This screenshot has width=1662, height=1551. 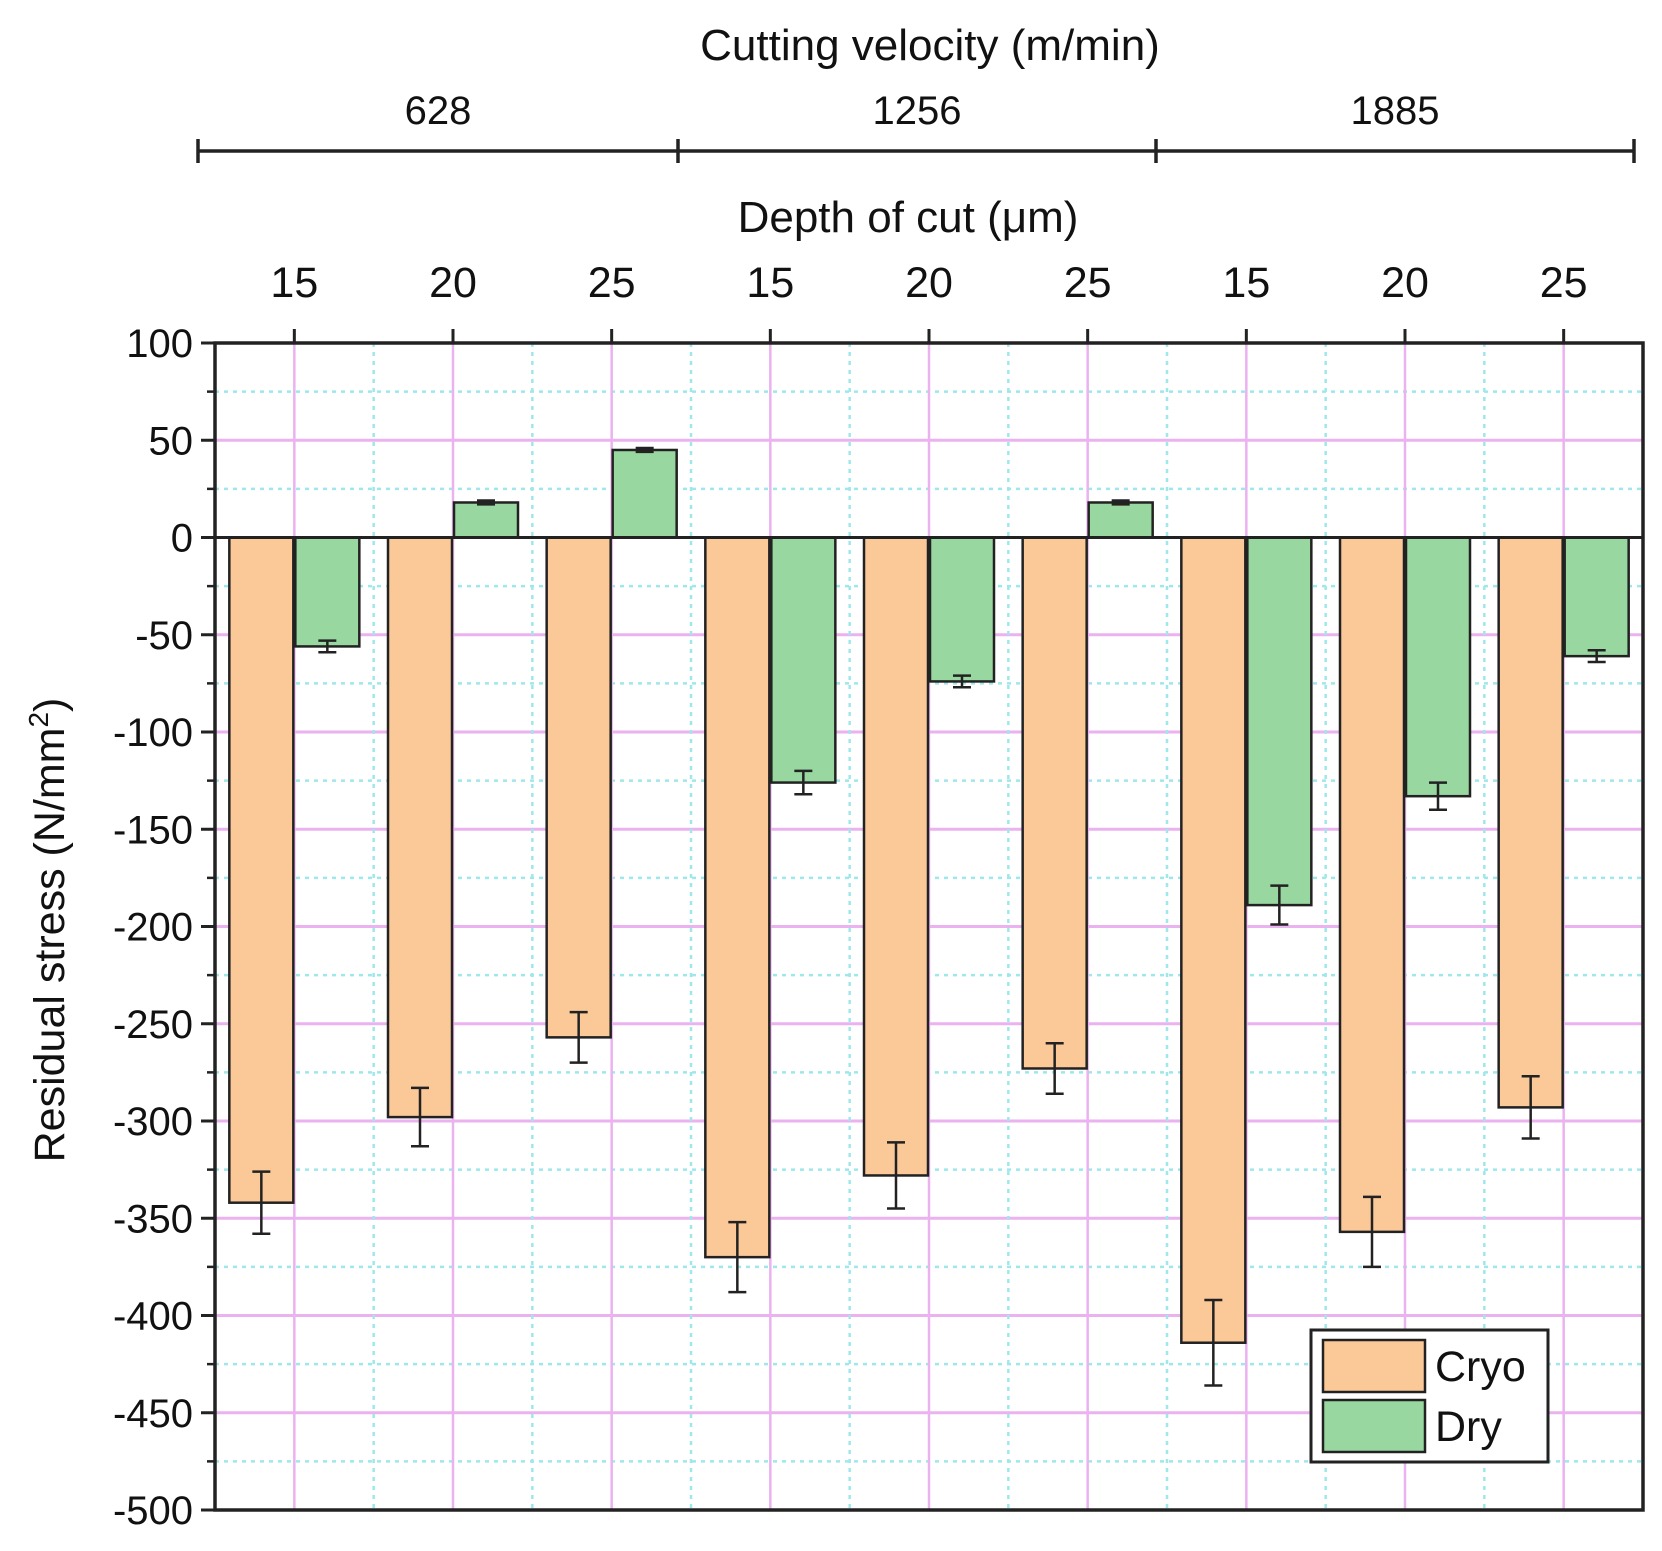 I want to click on y-tick-label: -500, so click(x=153, y=1511).